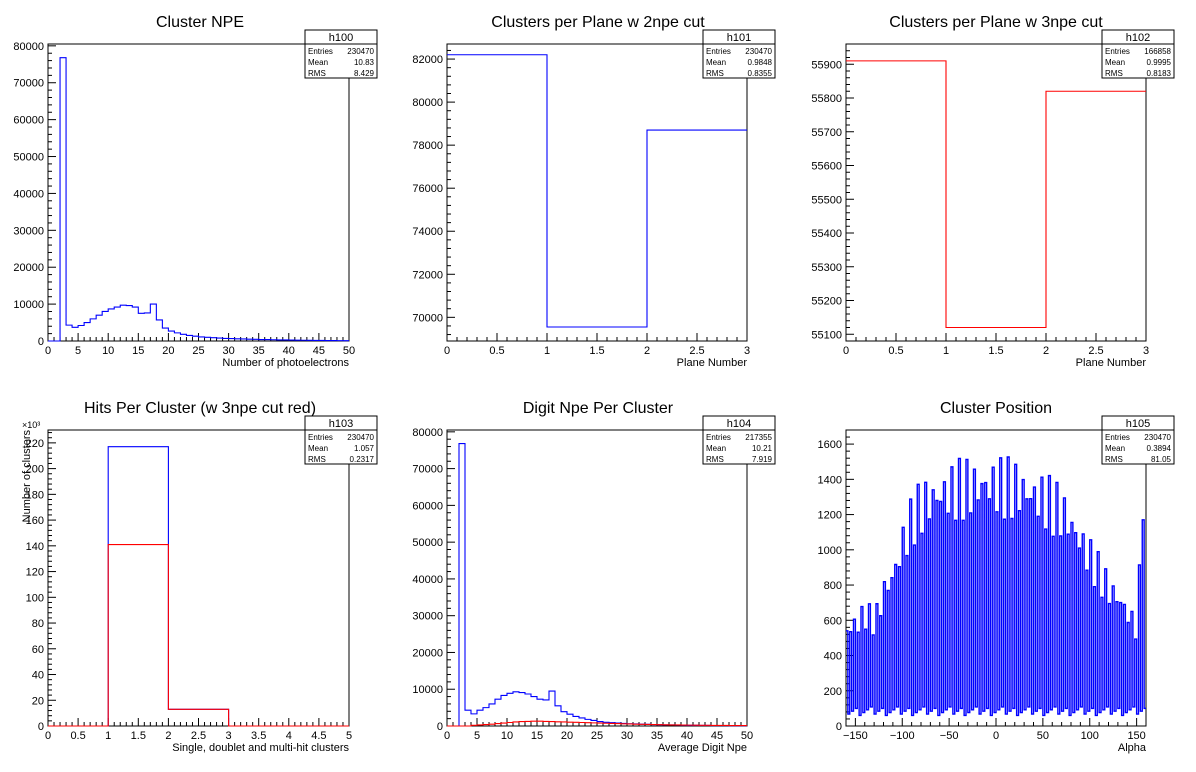 The image size is (1196, 772). I want to click on y-tick-label: 70000, so click(427, 470).